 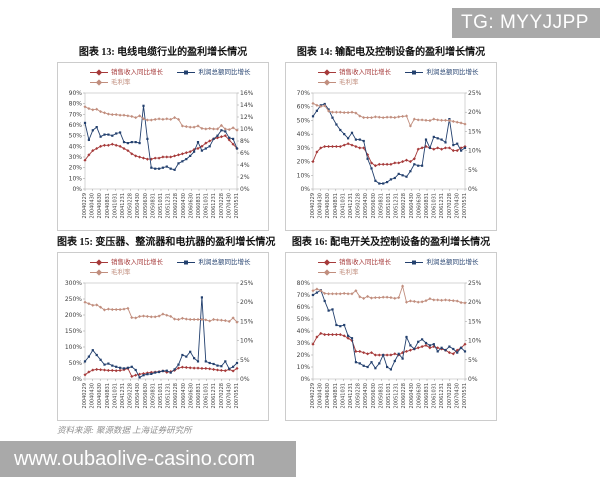 I want to click on right-axis-tick-label: 10%, so click(x=247, y=129).